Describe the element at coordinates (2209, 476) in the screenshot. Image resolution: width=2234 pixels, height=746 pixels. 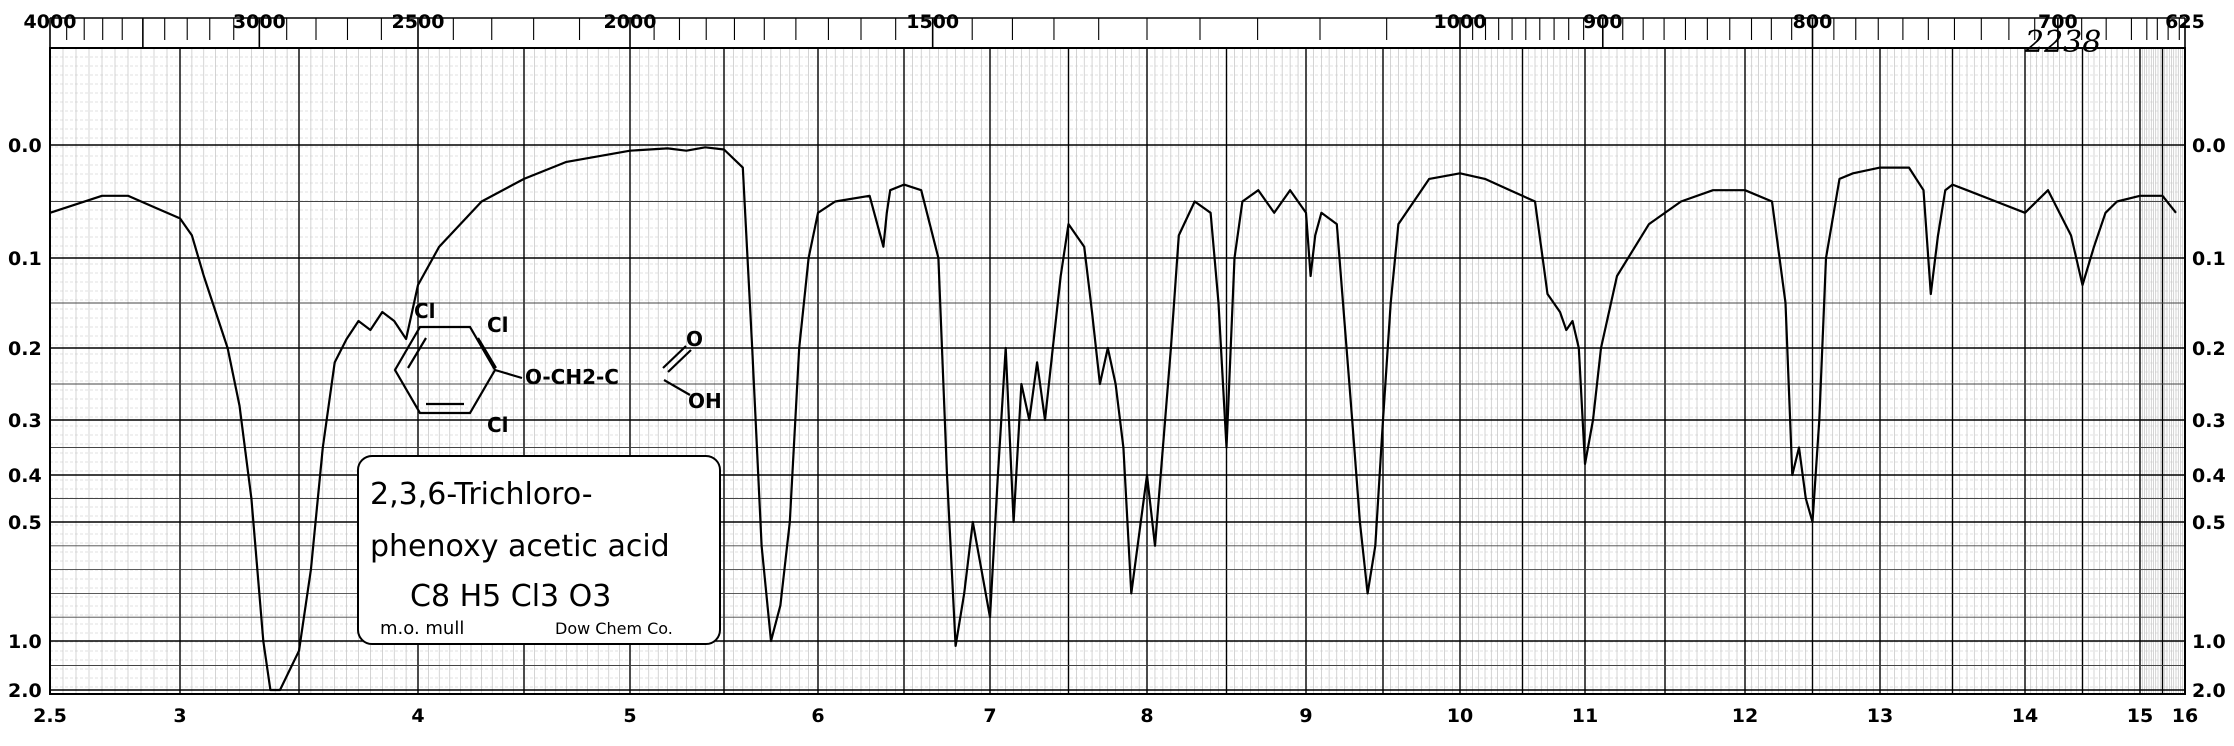
I see `right-tick-label: 0.4` at that location.